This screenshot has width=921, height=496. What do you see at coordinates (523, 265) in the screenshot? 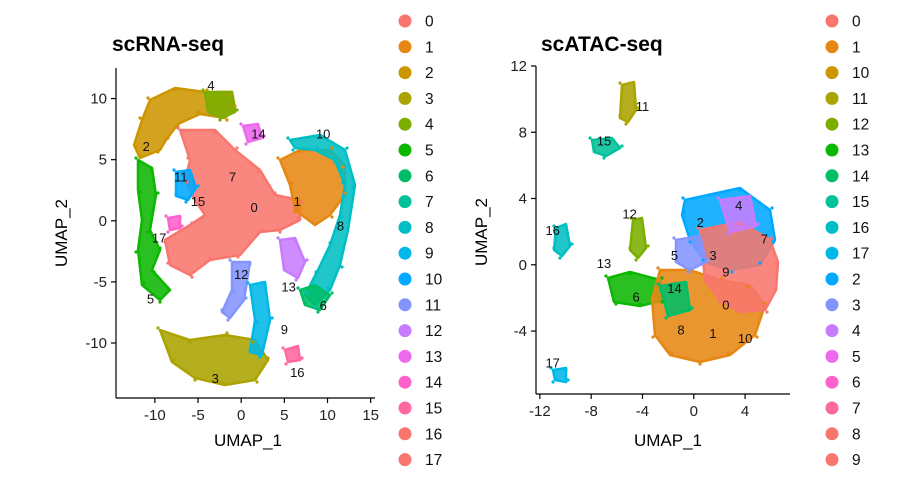
I see `y-tick-label: 0` at bounding box center [523, 265].